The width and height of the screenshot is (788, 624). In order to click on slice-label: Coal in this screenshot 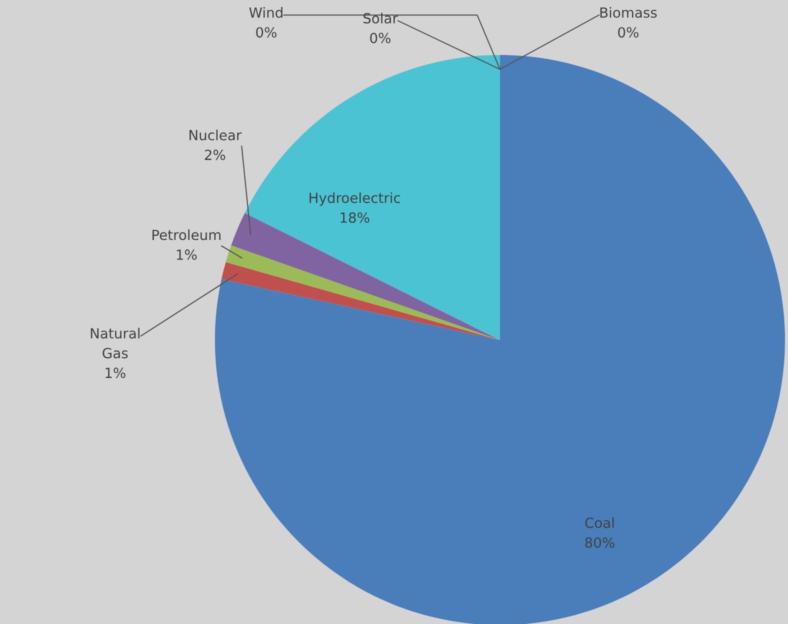, I will do `click(599, 522)`.